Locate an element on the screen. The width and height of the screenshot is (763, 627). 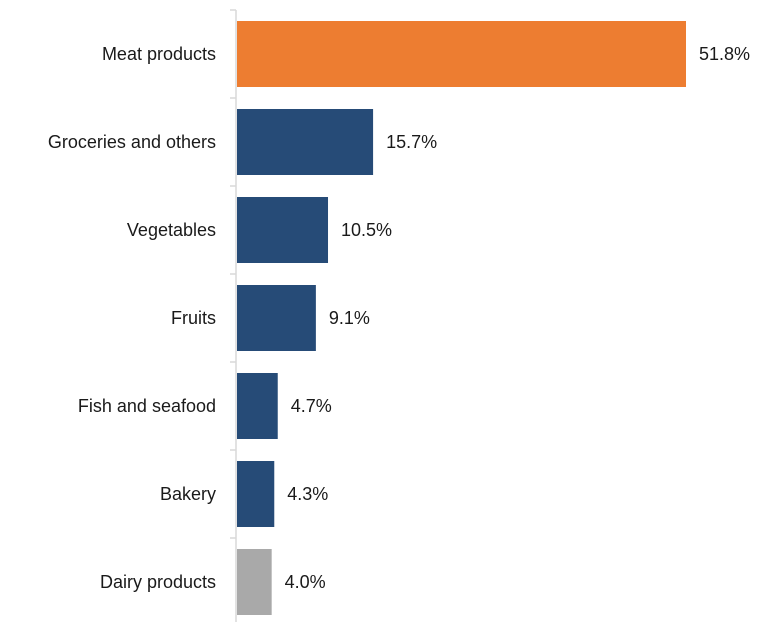
category-label: Bakery is located at coordinates (188, 494).